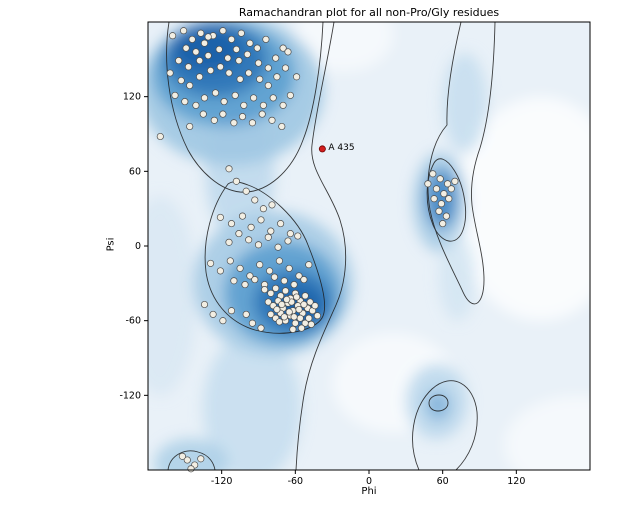 This screenshot has width=641, height=526. Describe the element at coordinates (341, 148) in the screenshot. I see `outlier-label: A 435` at that location.